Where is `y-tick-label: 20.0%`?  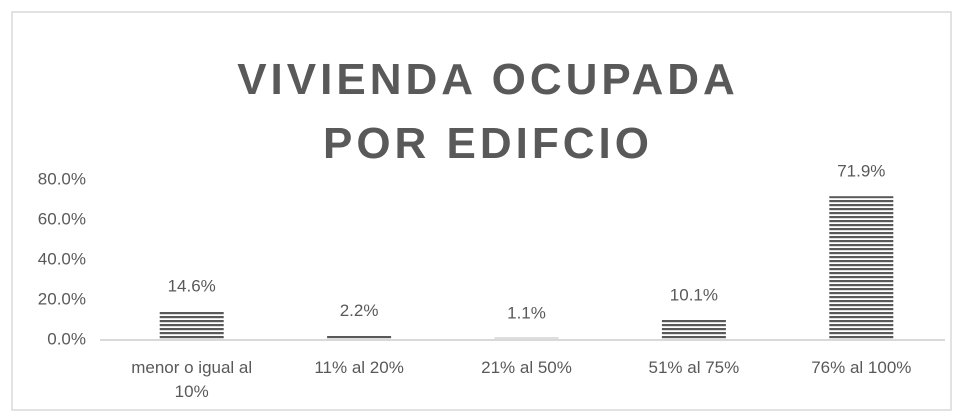
y-tick-label: 20.0% is located at coordinates (62, 298).